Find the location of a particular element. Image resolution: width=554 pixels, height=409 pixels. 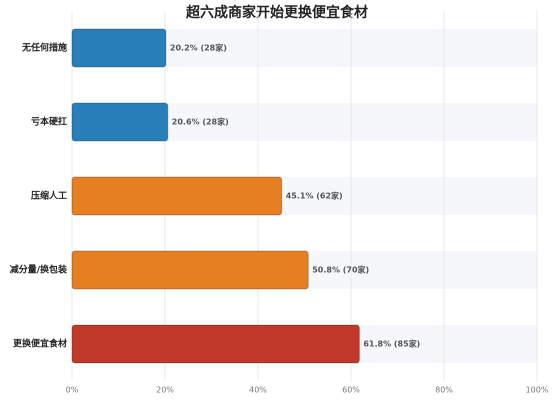

y-tick-label: 亏本硬扛 is located at coordinates (49, 122).